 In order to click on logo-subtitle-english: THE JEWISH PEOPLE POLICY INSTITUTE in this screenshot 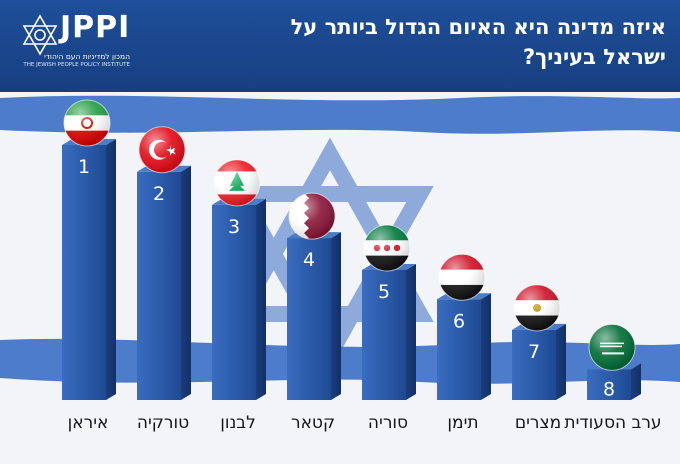, I will do `click(76, 65)`.